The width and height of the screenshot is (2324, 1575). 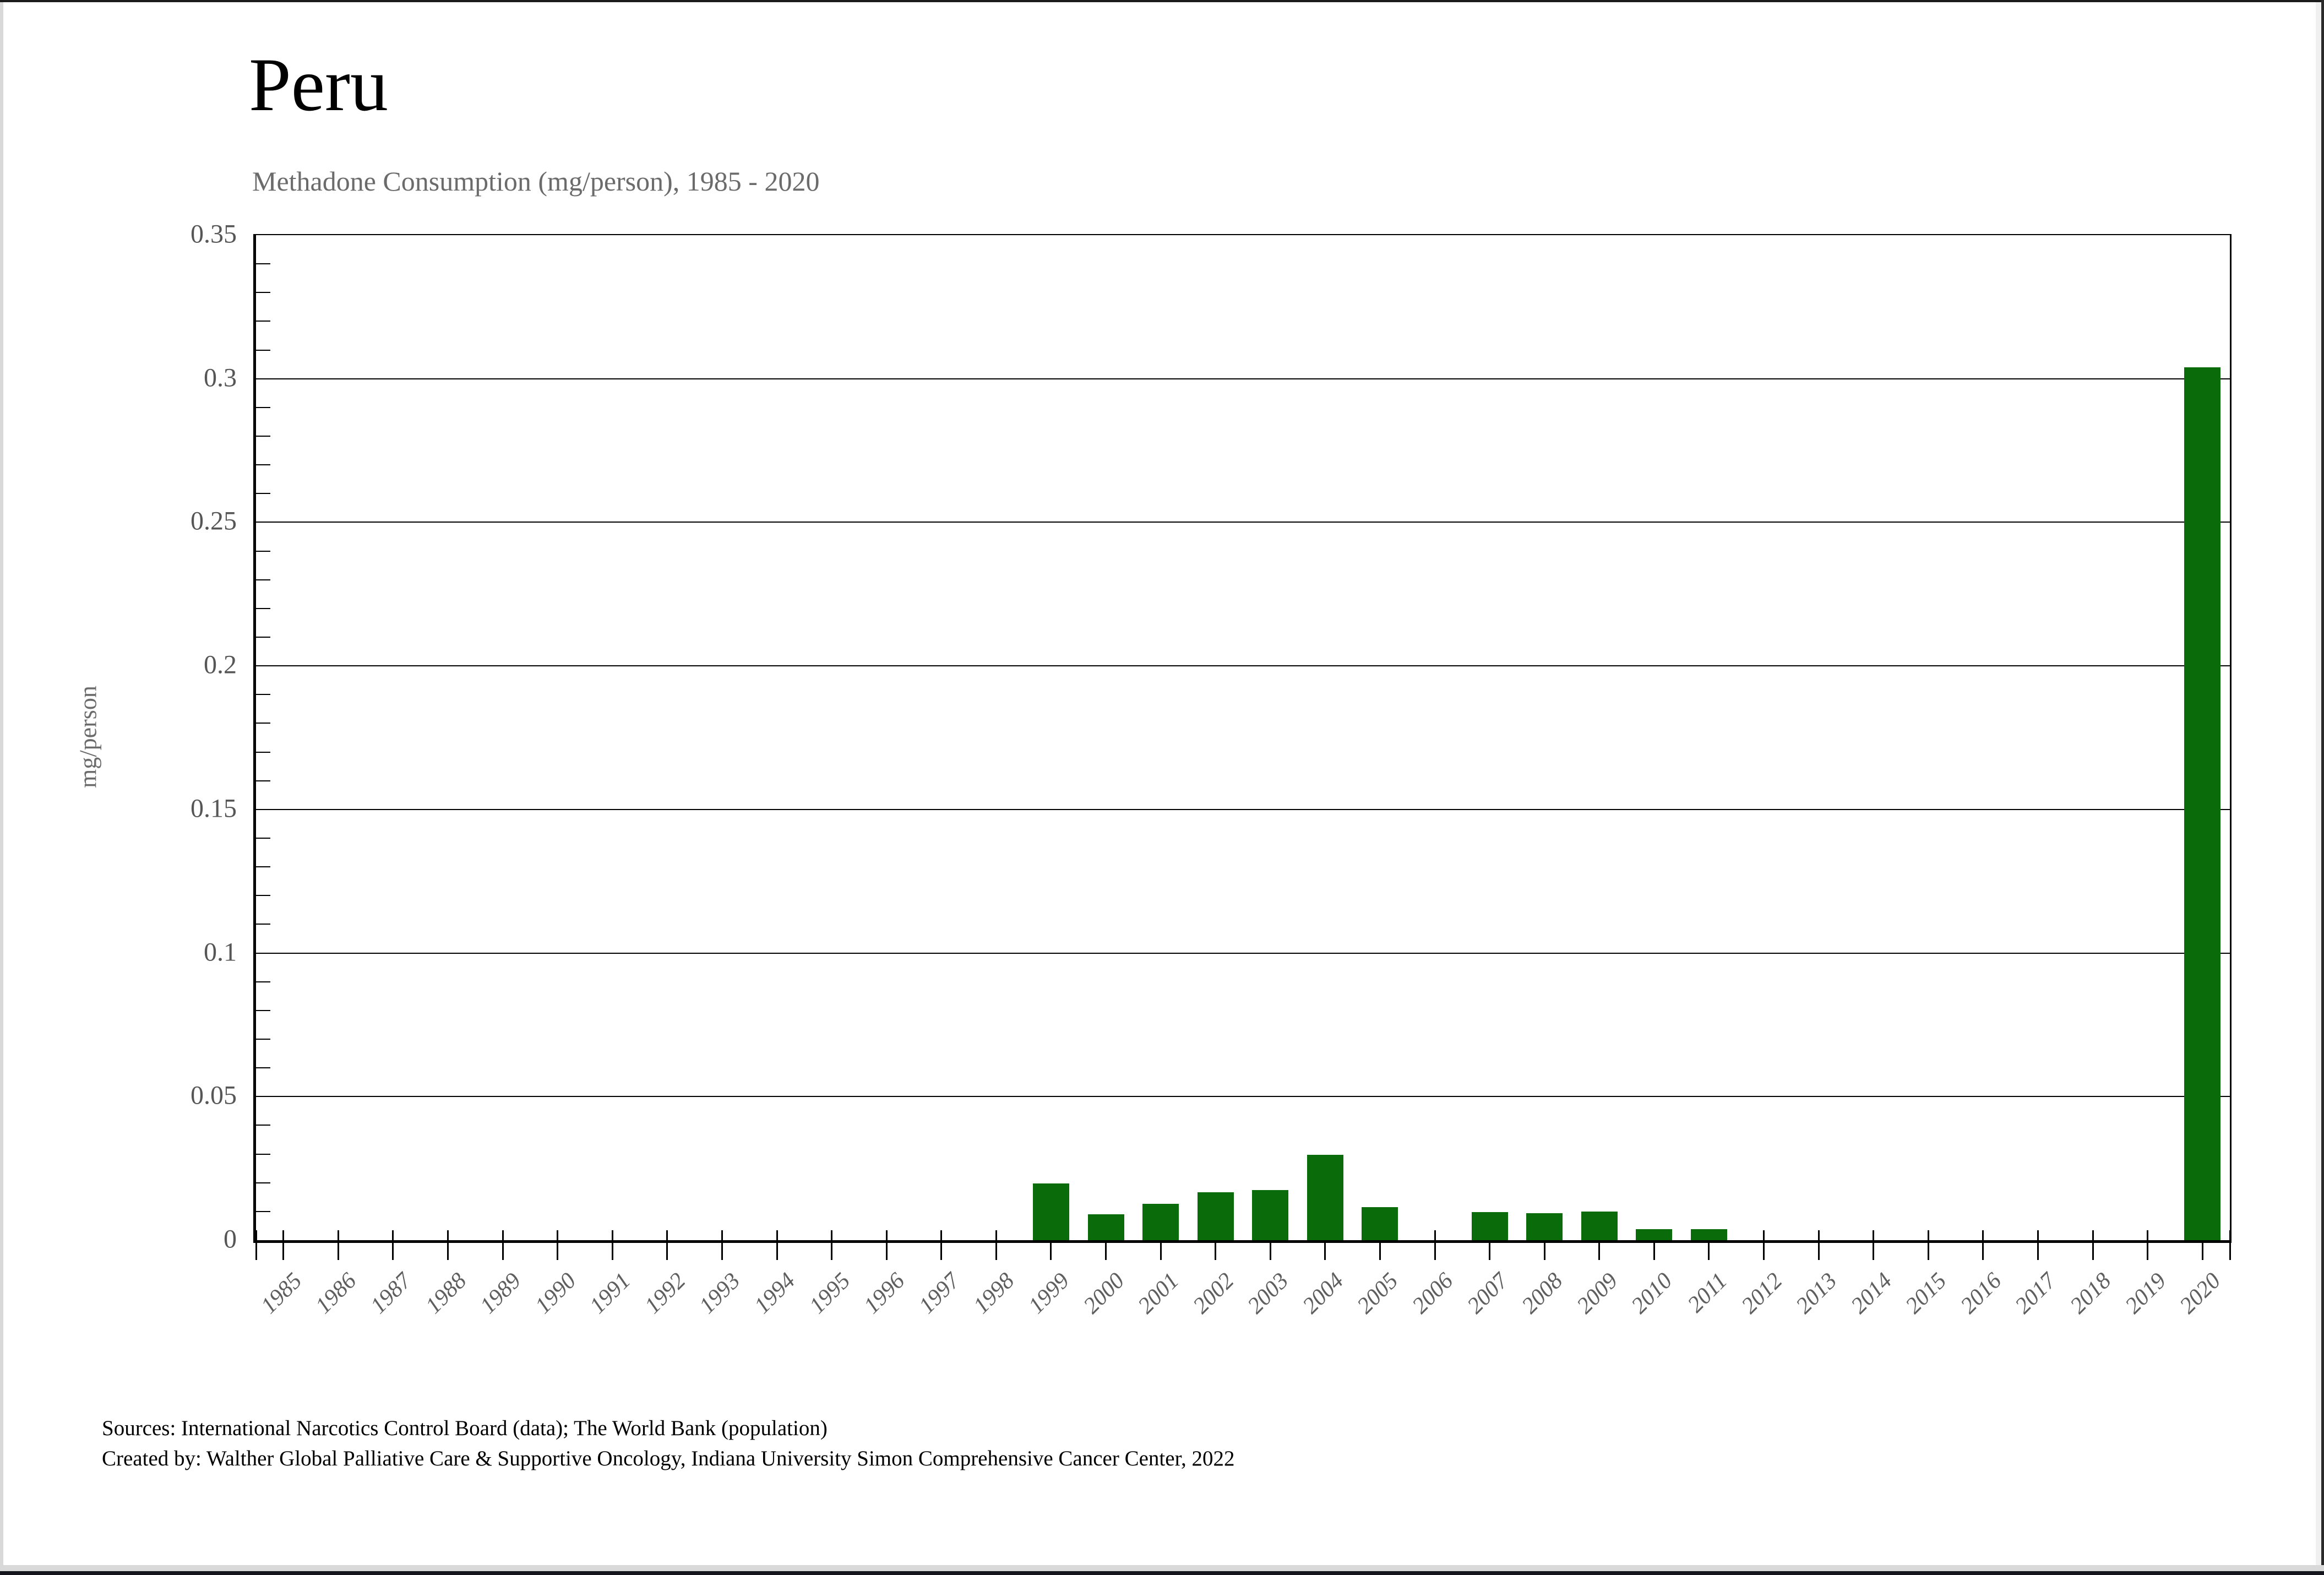 I want to click on y-axis-title: mg/person, so click(x=88, y=737).